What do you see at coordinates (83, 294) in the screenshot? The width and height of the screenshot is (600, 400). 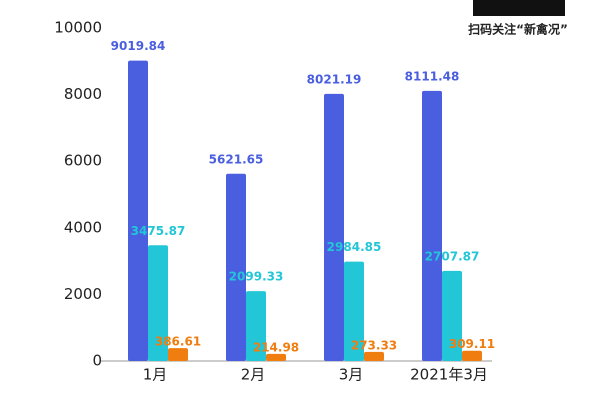 I see `y-tick-label: 2000` at bounding box center [83, 294].